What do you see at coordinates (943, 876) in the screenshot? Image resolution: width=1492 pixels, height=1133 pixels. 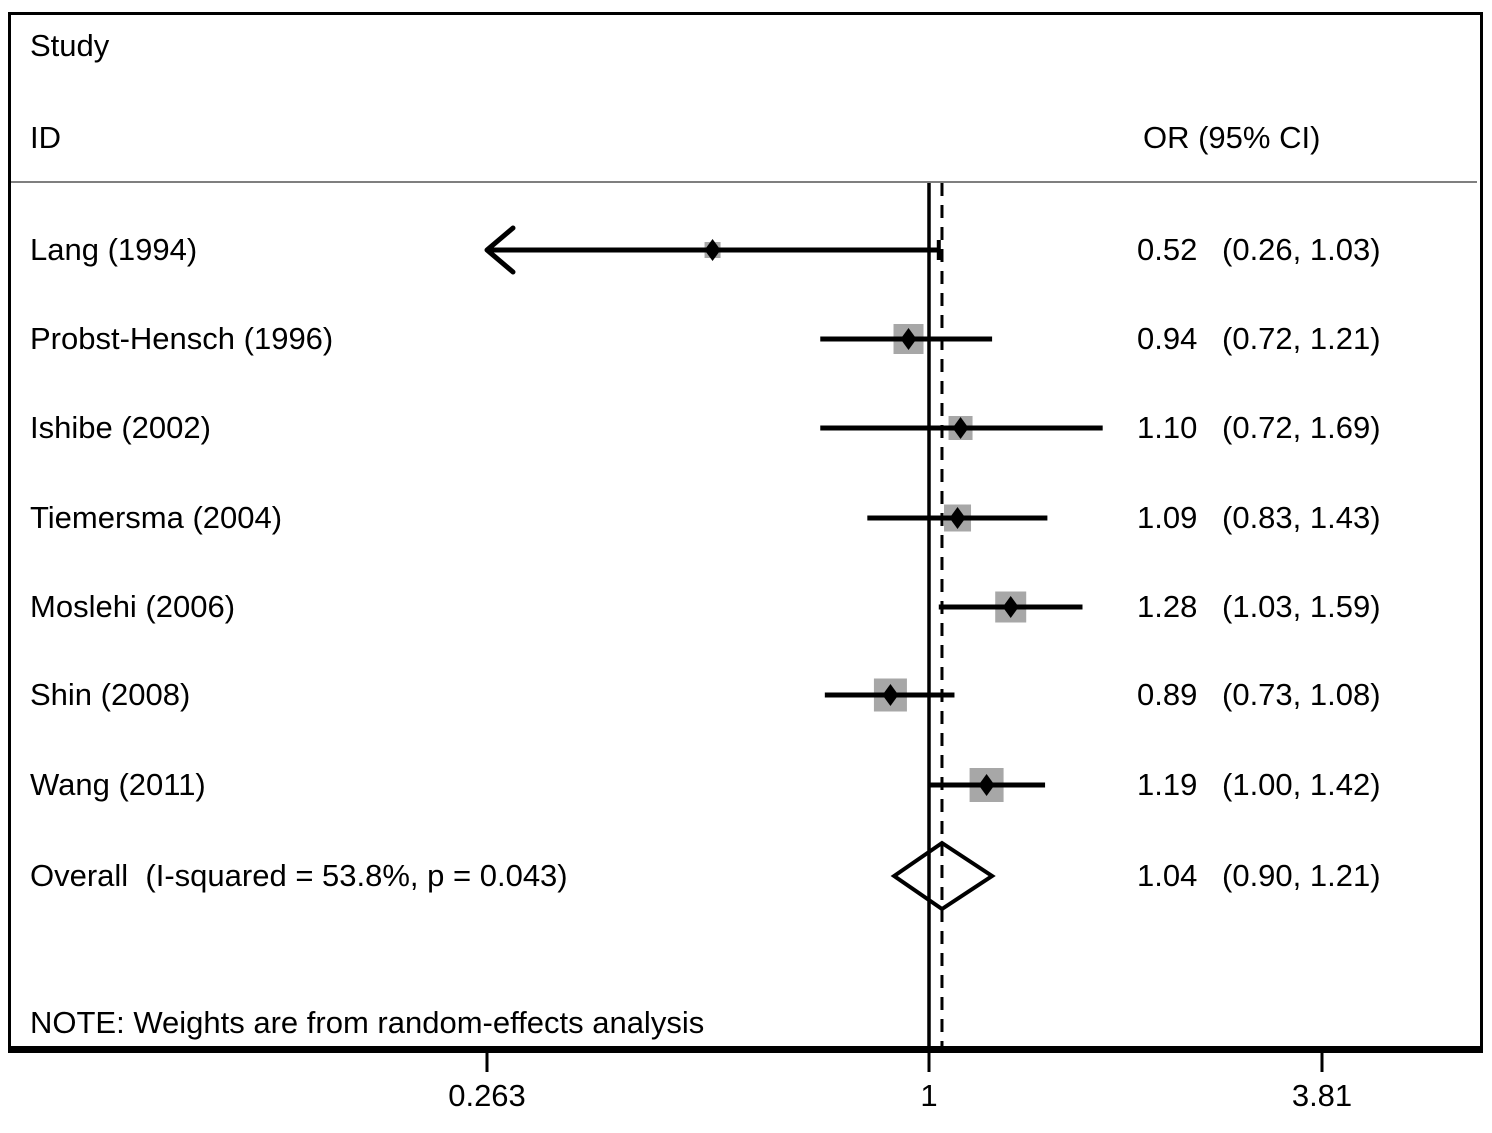 I see `overall-diamond` at bounding box center [943, 876].